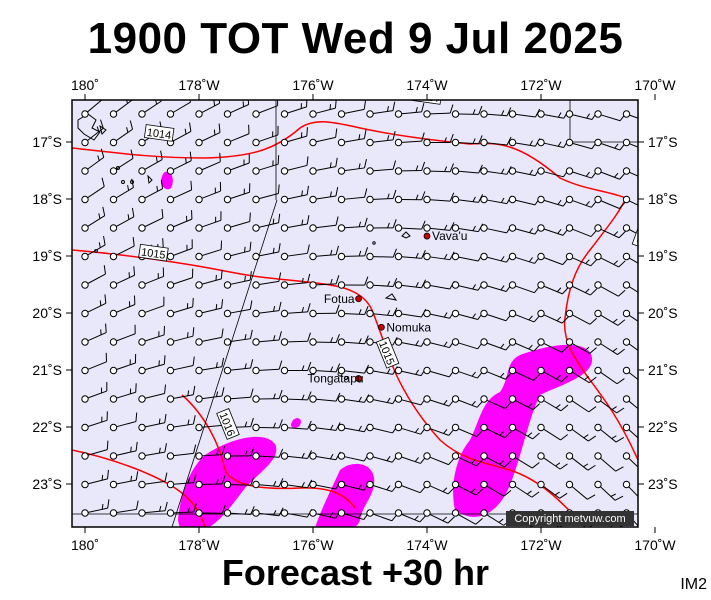 The image size is (711, 600). Describe the element at coordinates (85, 545) in the screenshot. I see `lon-label-bottom: 180˚` at that location.